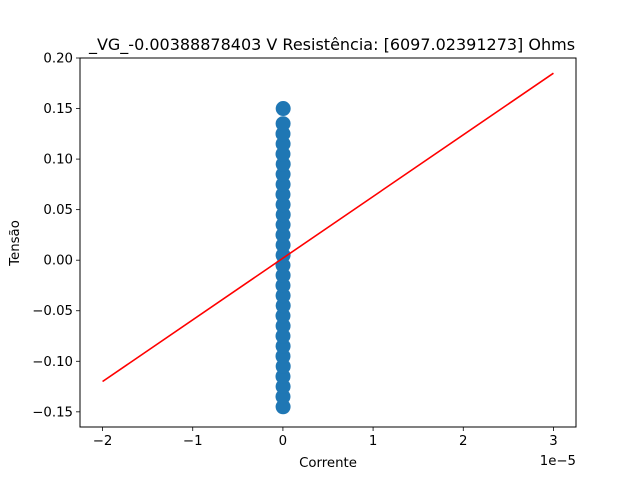 The width and height of the screenshot is (640, 480). Describe the element at coordinates (328, 463) in the screenshot. I see `x-axis-label: Corrente` at that location.